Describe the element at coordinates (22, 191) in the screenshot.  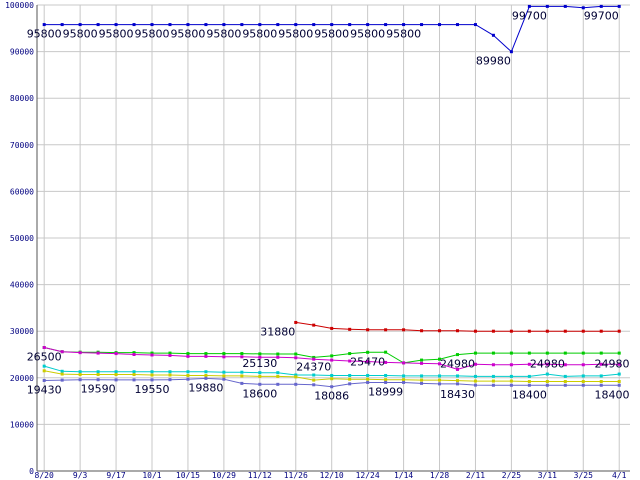
I see `y-tick-label: 60000` at that location.